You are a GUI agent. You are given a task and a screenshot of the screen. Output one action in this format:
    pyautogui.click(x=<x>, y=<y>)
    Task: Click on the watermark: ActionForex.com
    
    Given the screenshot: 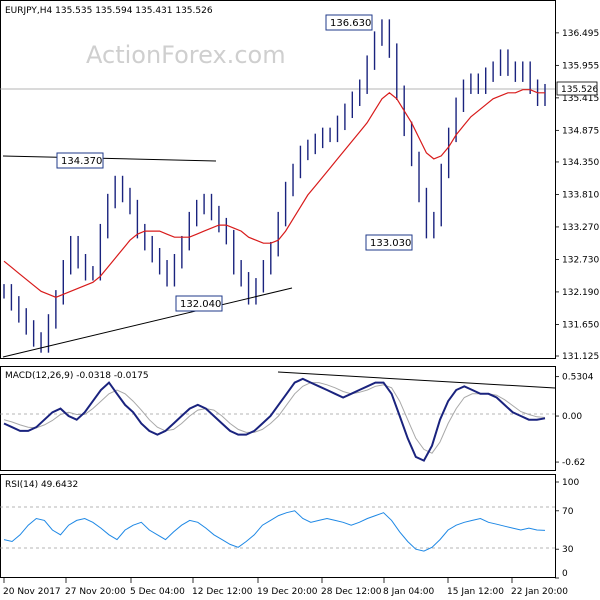 What is the action you would take?
    pyautogui.click(x=186, y=55)
    